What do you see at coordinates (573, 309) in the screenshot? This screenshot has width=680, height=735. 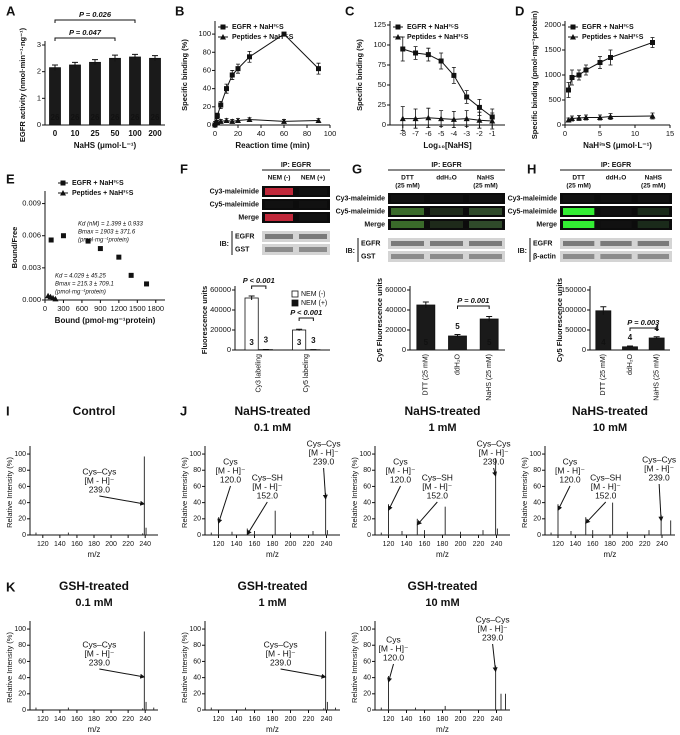 I see `y-tick-label: 100000` at bounding box center [573, 309].